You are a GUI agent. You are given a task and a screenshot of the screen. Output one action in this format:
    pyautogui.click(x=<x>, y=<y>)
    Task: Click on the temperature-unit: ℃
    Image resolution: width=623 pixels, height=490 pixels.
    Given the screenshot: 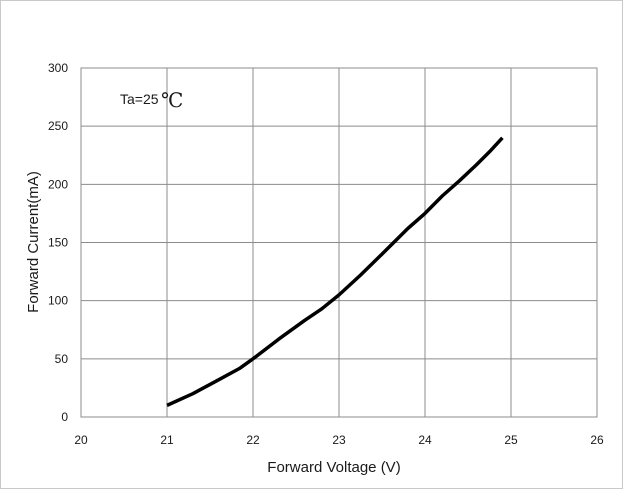 What is the action you would take?
    pyautogui.click(x=172, y=100)
    